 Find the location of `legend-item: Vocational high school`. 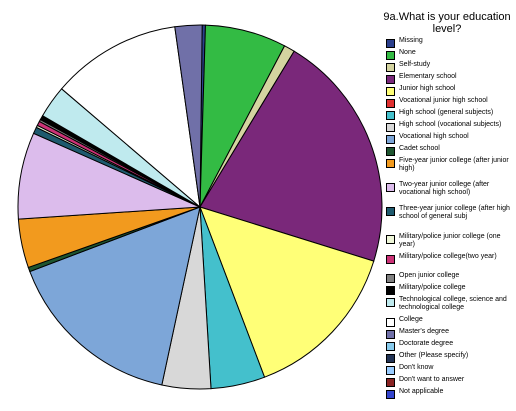

legend-item: Vocational high school is located at coordinates (450, 139).